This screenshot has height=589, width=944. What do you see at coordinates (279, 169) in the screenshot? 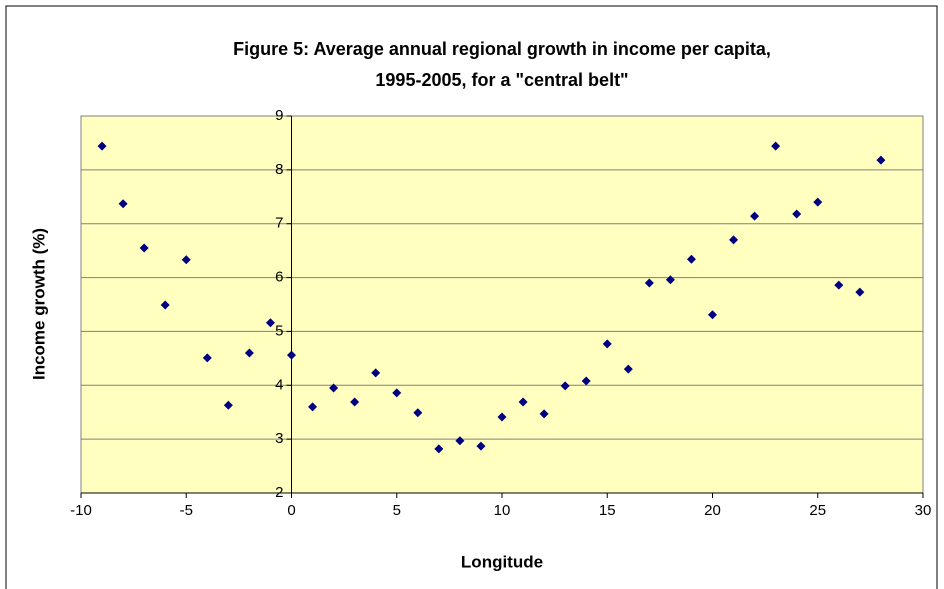
I see `y-tick-label: 8` at bounding box center [279, 169].